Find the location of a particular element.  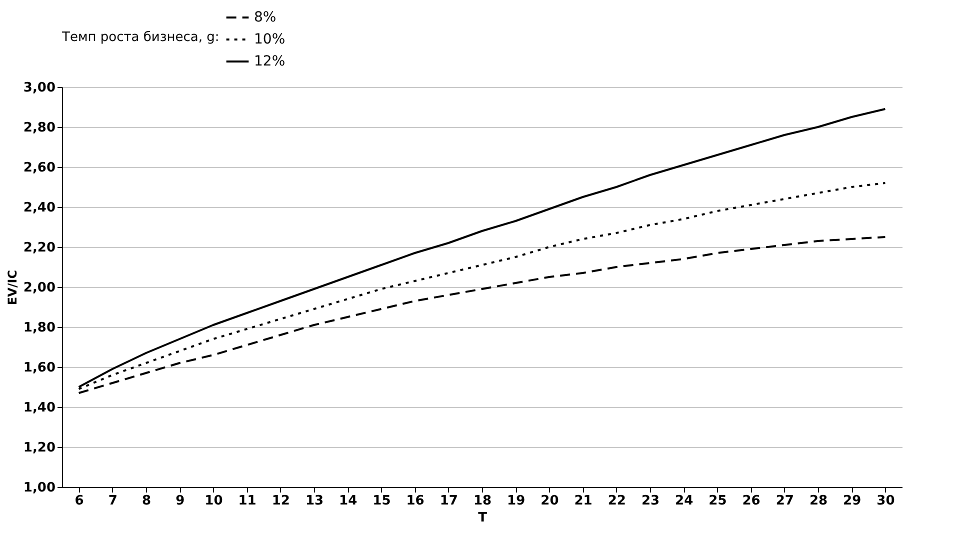

x-tick-label: 30 is located at coordinates (885, 501).